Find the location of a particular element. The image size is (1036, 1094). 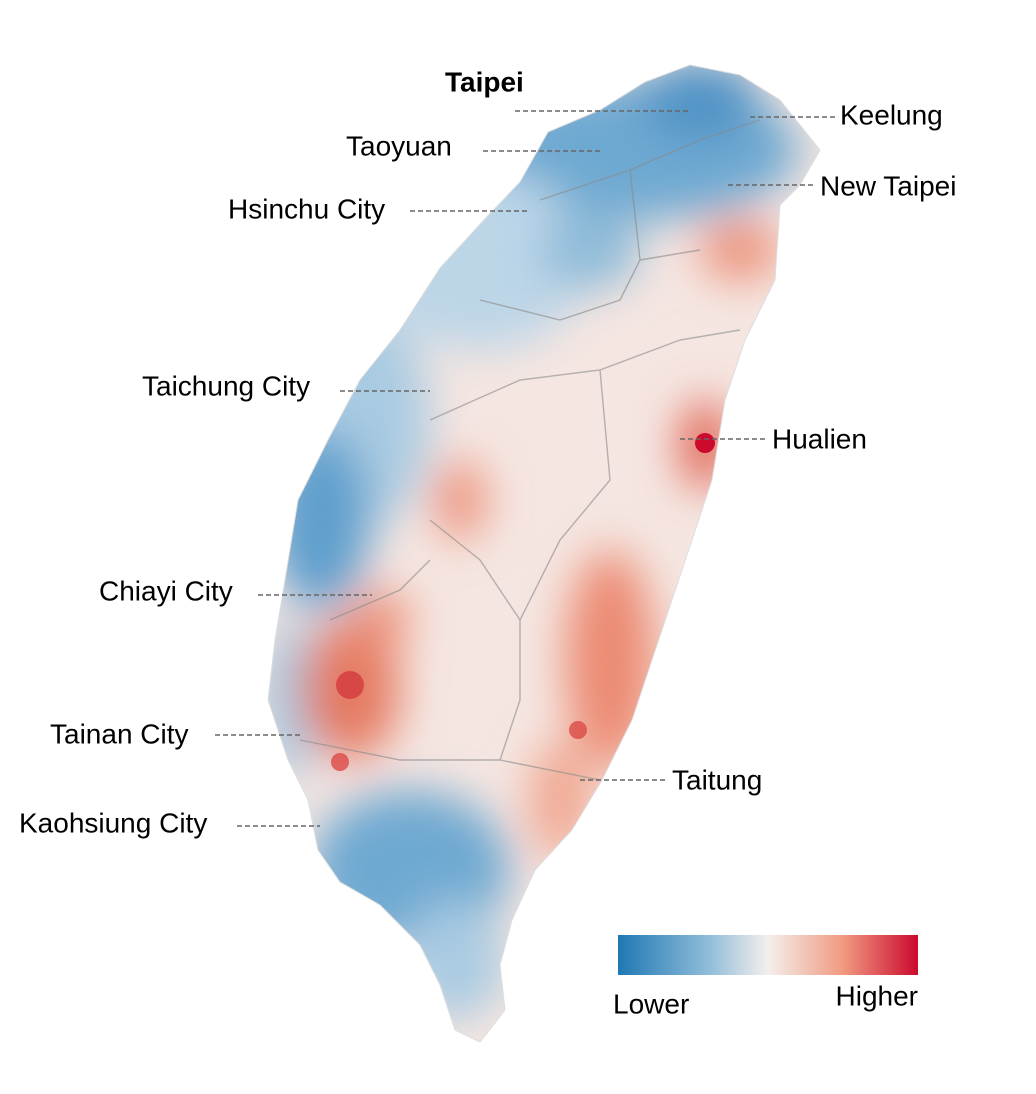

city-label: Kaohsiung City is located at coordinates (113, 822).